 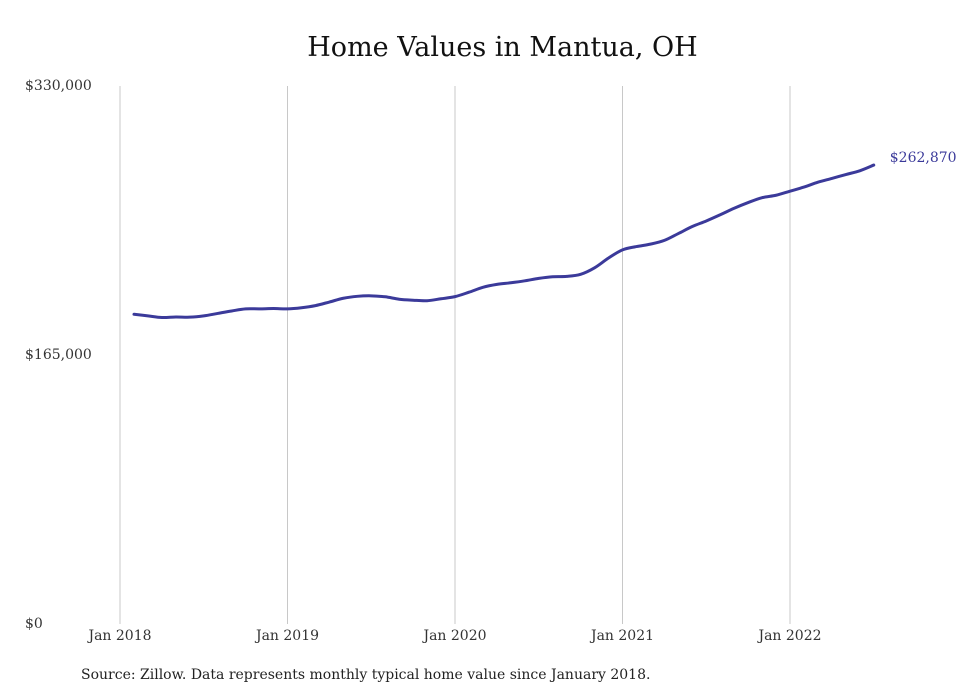 I want to click on x-axis-ticks: Jan 2018 Jan 2019 Jan 2020 Jan 2021 Jan 2022, so click(x=453, y=636).